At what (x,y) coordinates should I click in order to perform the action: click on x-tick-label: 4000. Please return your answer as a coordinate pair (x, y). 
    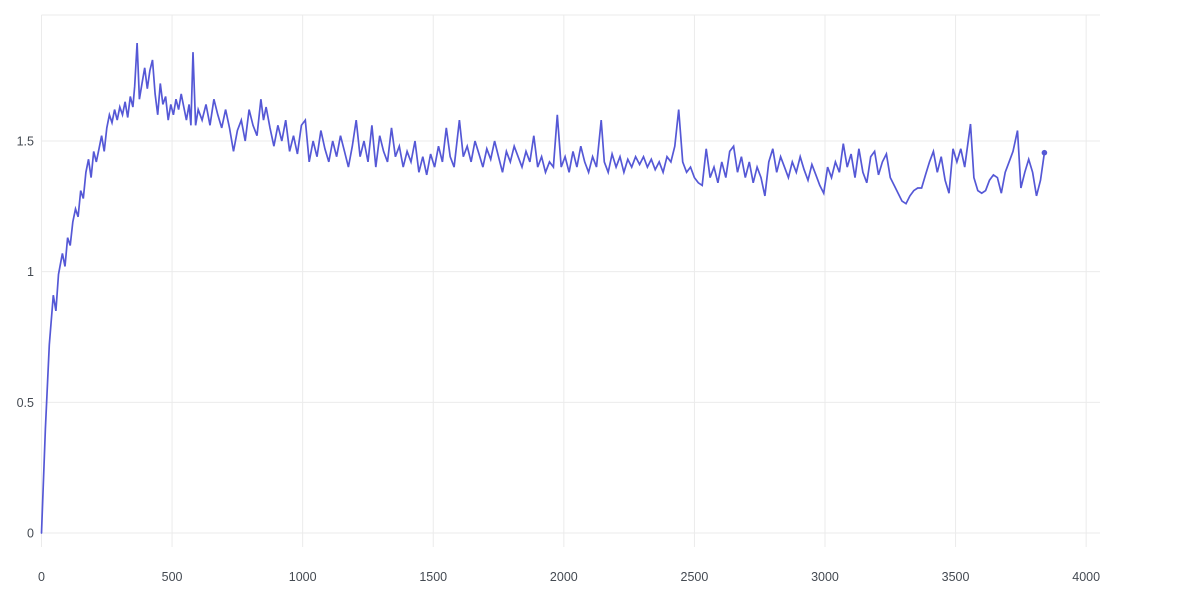
    Looking at the image, I should click on (1086, 577).